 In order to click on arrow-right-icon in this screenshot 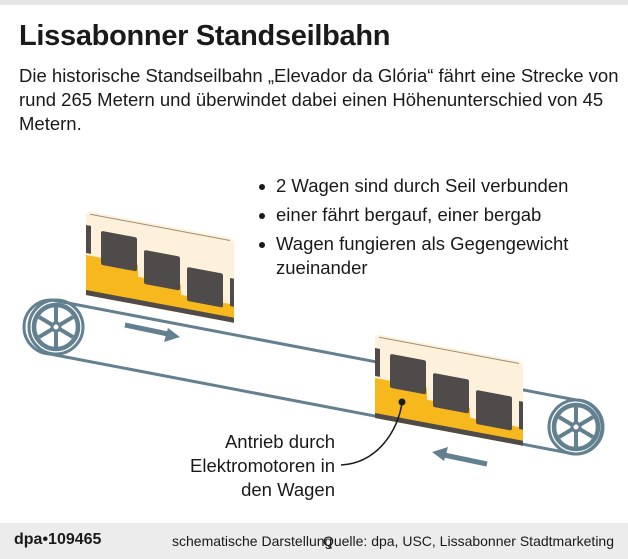, I will do `click(152, 332)`.